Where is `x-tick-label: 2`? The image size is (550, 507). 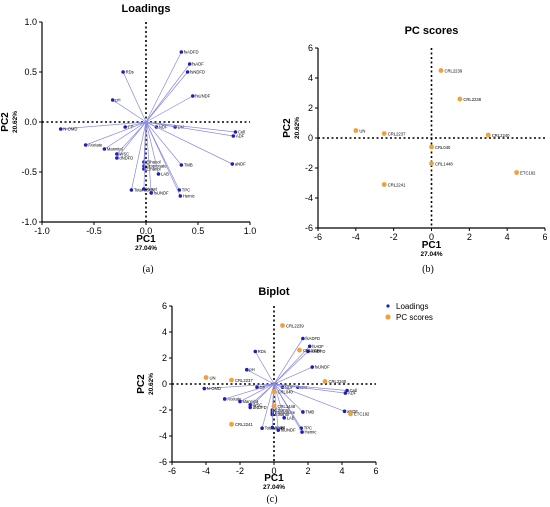 x-tick-label: 2 is located at coordinates (307, 471).